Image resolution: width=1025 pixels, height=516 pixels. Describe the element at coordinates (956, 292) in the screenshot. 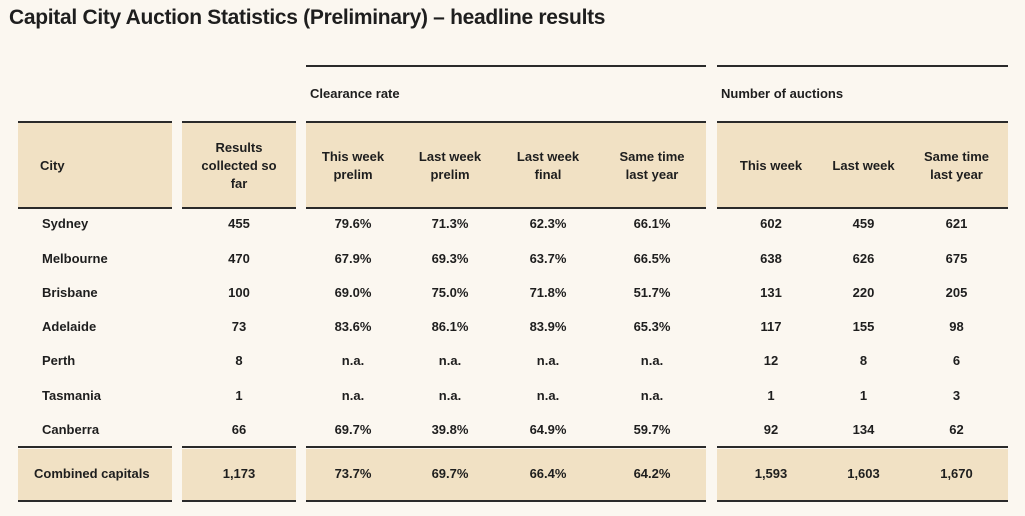

I see `table-cell: 205` at that location.